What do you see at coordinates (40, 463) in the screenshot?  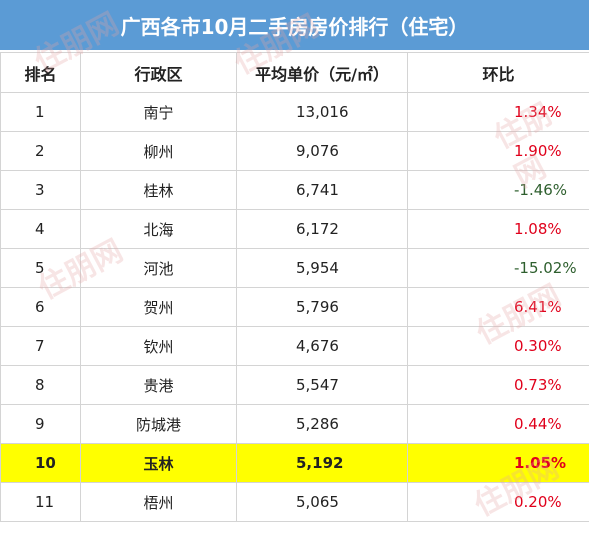 I see `rank-cell: 10` at bounding box center [40, 463].